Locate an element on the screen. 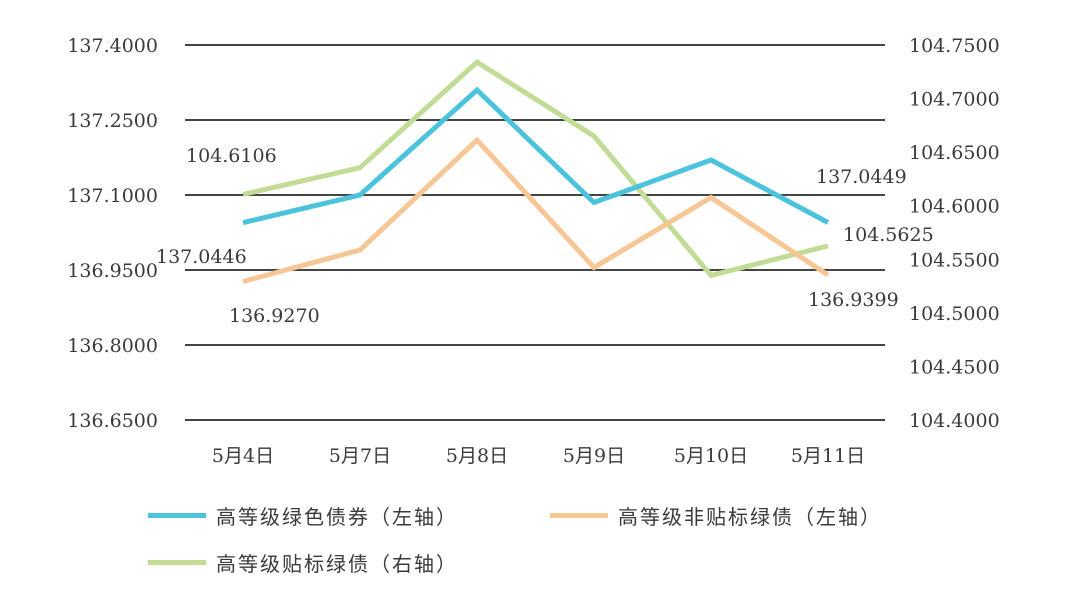  annotation-start-orange-series: 136.9270 is located at coordinates (274, 316).